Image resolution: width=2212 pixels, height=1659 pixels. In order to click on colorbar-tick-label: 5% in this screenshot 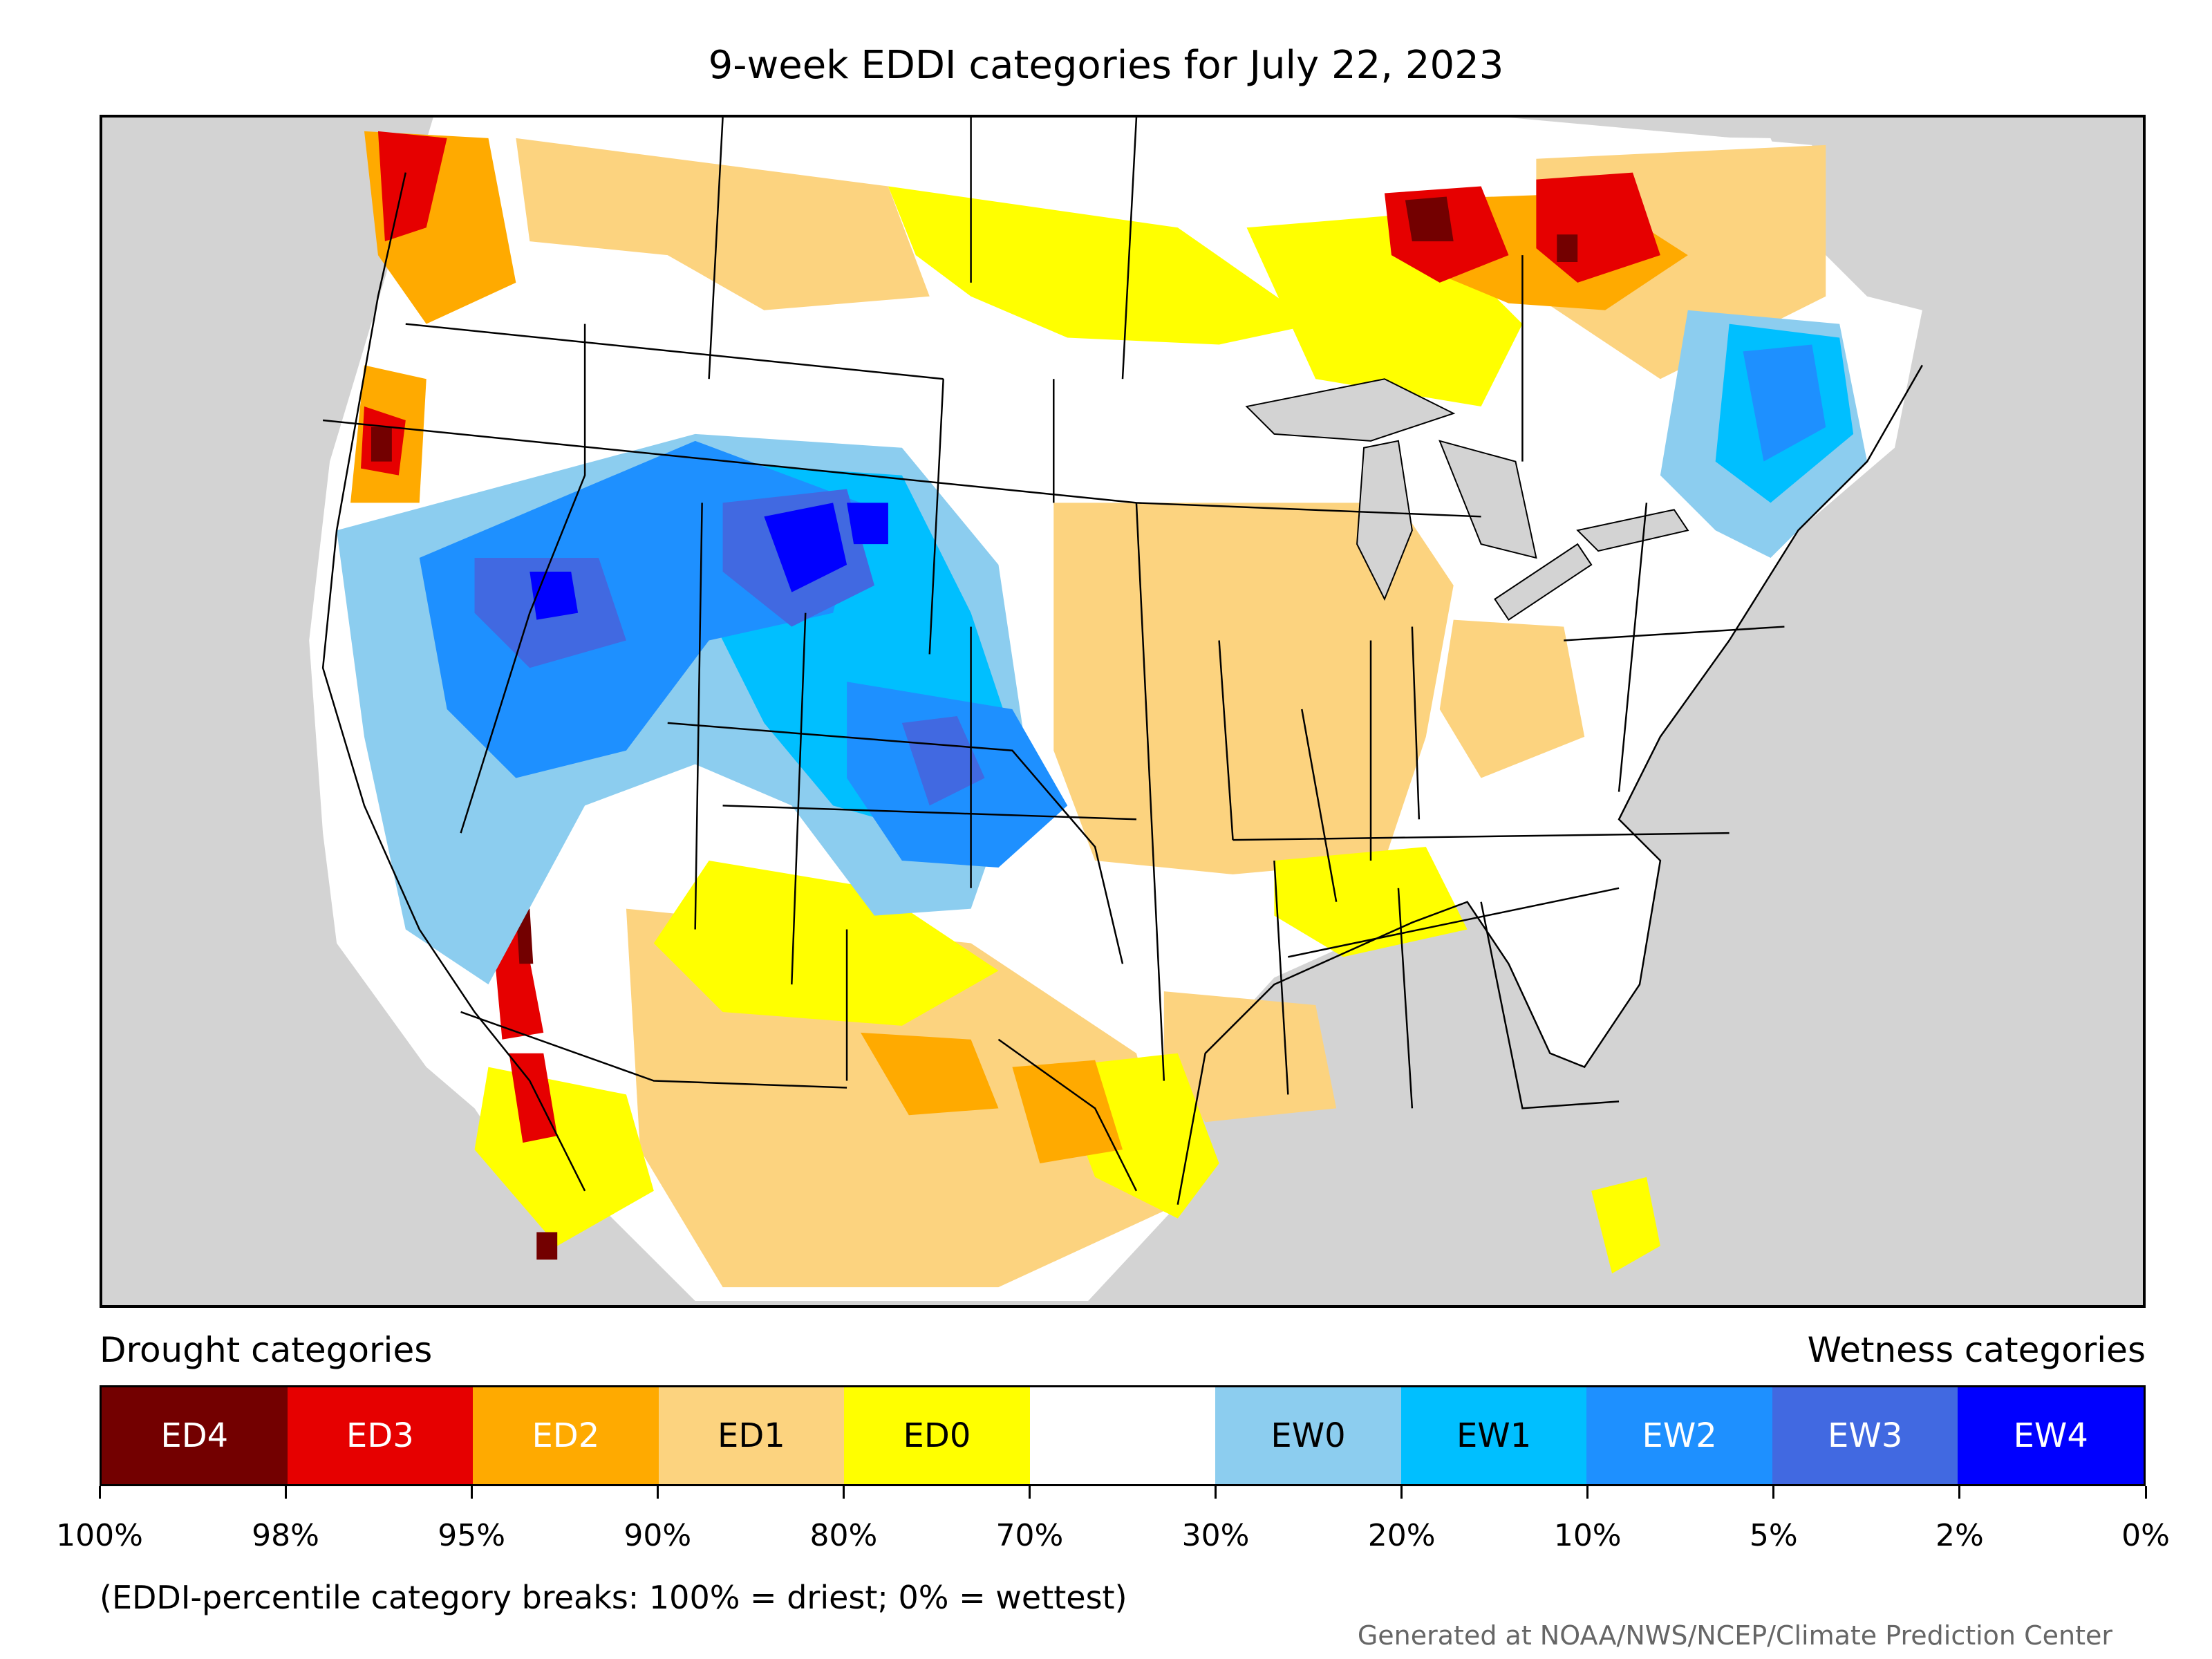, I will do `click(1774, 1535)`.